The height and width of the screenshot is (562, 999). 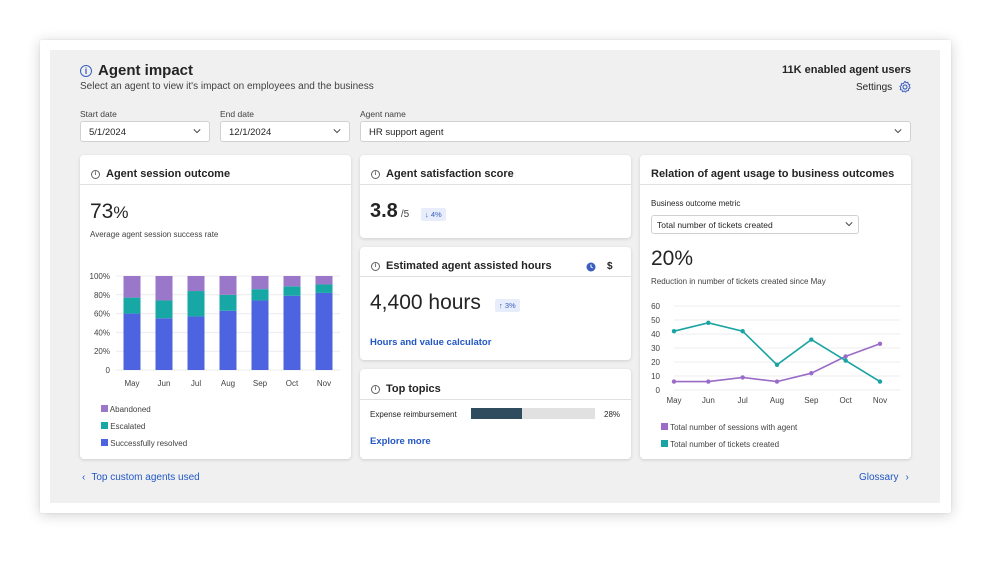 What do you see at coordinates (874, 87) in the screenshot?
I see `settings-link: Settings` at bounding box center [874, 87].